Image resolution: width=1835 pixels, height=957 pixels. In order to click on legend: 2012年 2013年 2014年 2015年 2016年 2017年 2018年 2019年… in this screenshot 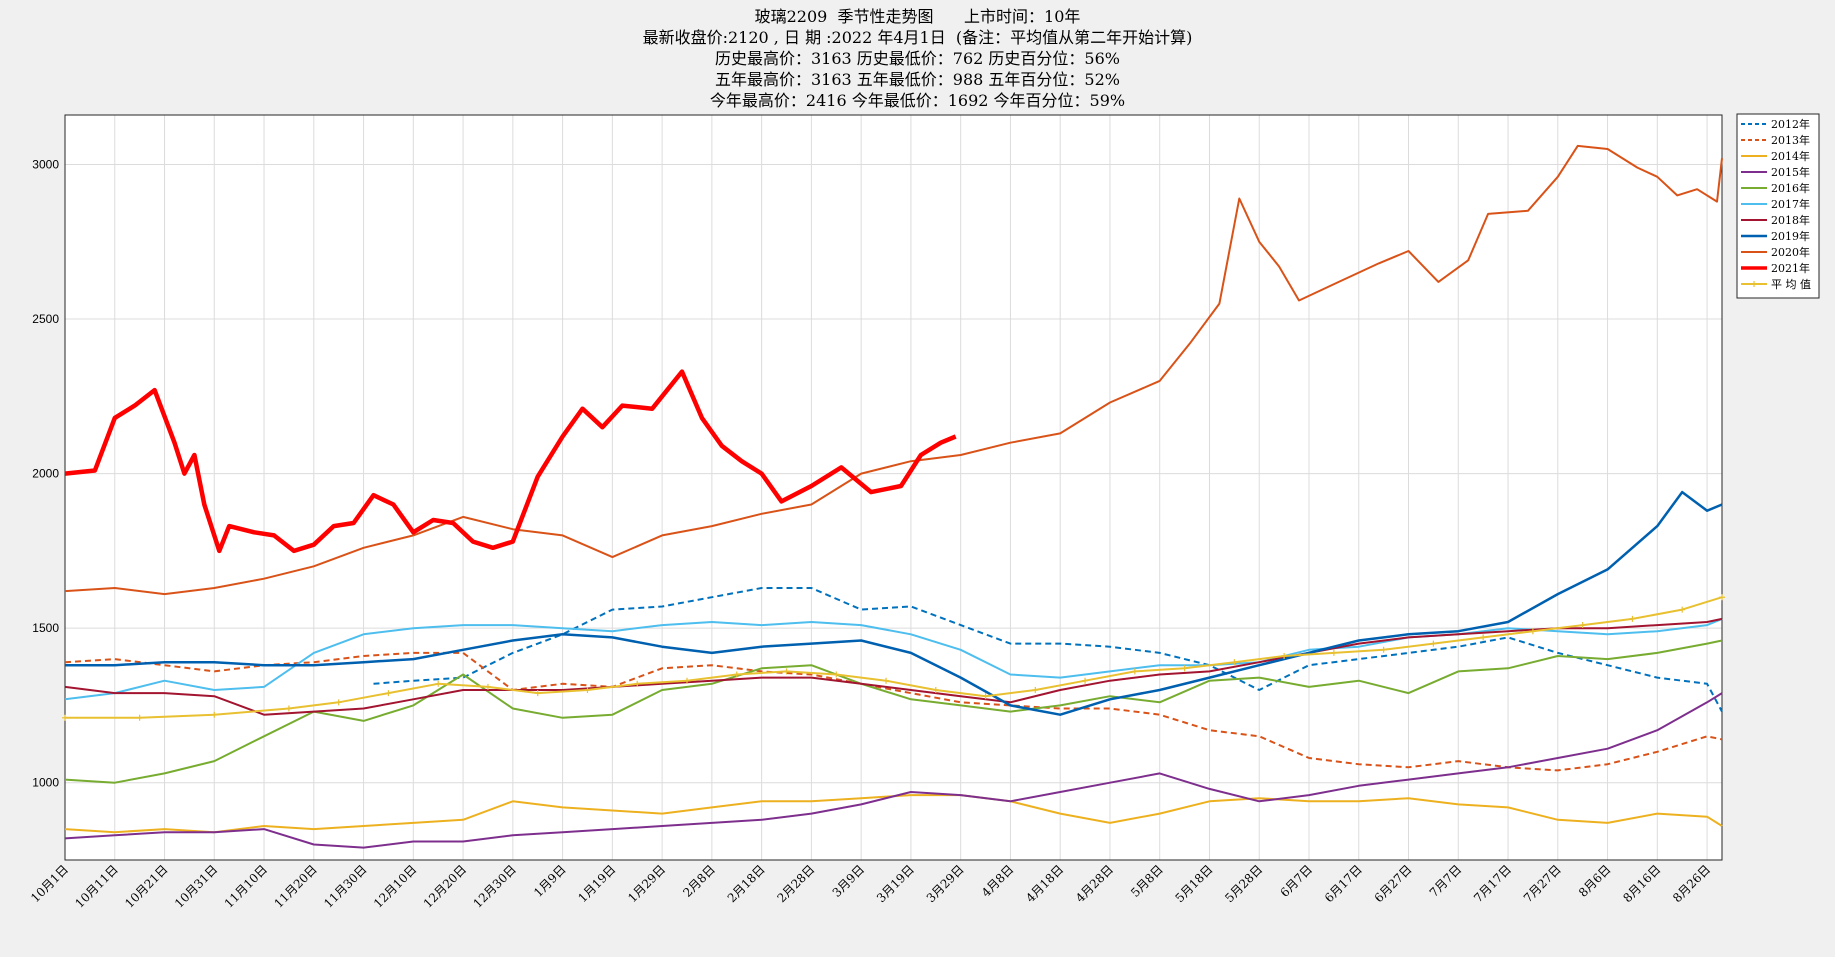, I will do `click(1778, 206)`.